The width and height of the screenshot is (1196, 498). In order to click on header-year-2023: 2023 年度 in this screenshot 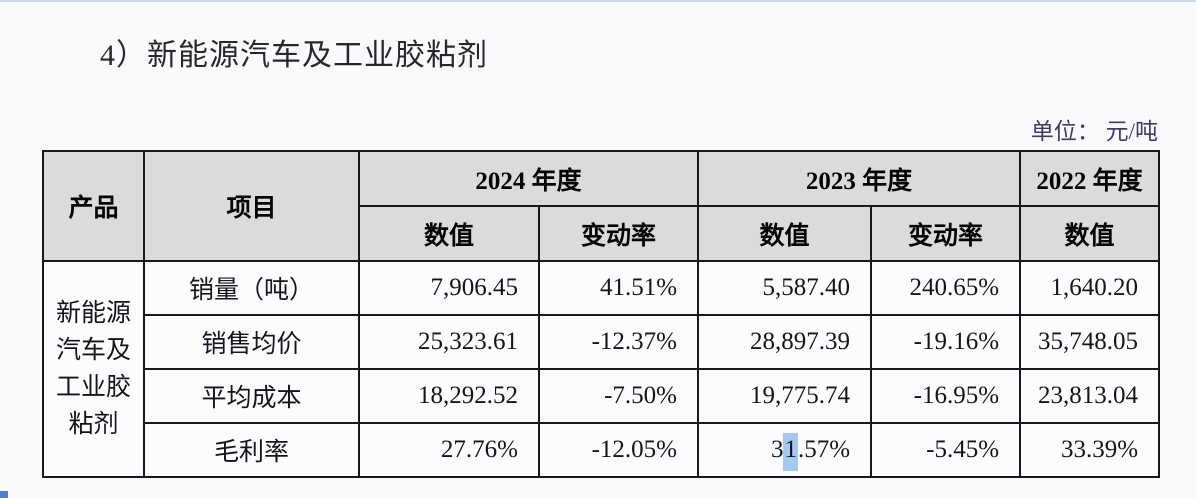, I will do `click(859, 178)`.